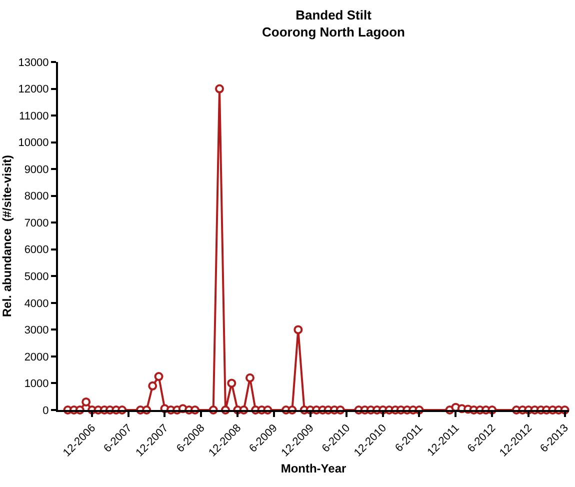  What do you see at coordinates (36, 170) in the screenshot?
I see `y-tick-label: 9000` at bounding box center [36, 170].